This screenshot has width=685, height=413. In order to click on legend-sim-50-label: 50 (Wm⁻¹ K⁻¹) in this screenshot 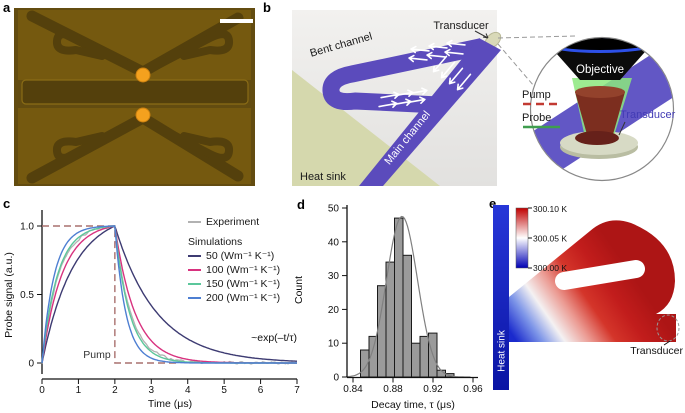, I will do `click(240, 256)`.